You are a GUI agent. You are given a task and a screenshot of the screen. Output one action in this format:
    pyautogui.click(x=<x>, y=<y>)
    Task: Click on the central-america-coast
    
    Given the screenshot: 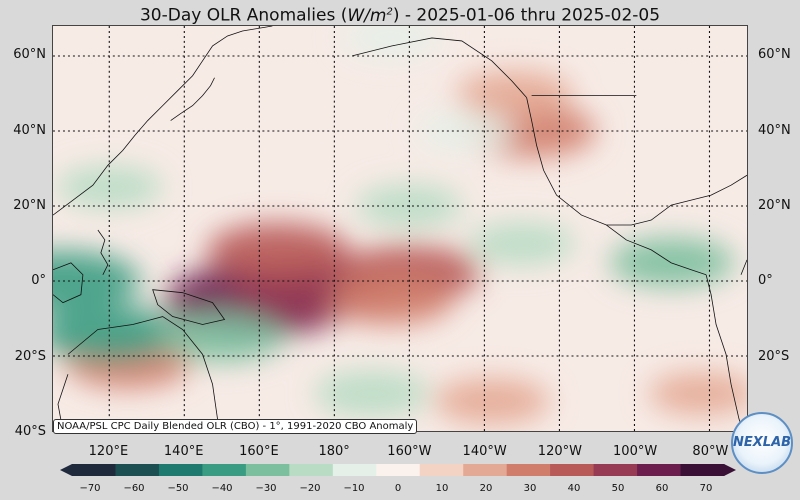 What is the action you would take?
    pyautogui.click(x=656, y=250)
    